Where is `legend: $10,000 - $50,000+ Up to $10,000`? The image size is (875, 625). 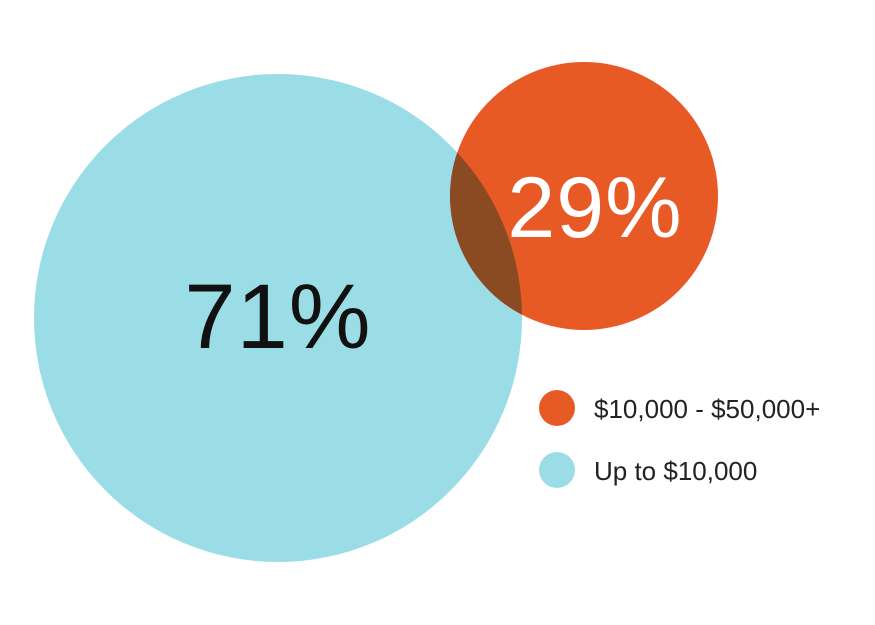 legend: $10,000 - $50,000+ Up to $10,000 is located at coordinates (679, 439).